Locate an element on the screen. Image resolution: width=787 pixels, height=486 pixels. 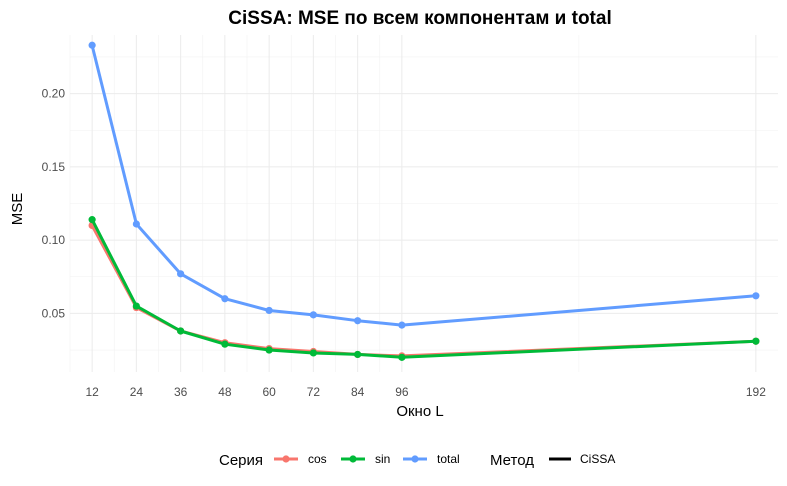
x-axis-label: Окно L is located at coordinates (419, 411).